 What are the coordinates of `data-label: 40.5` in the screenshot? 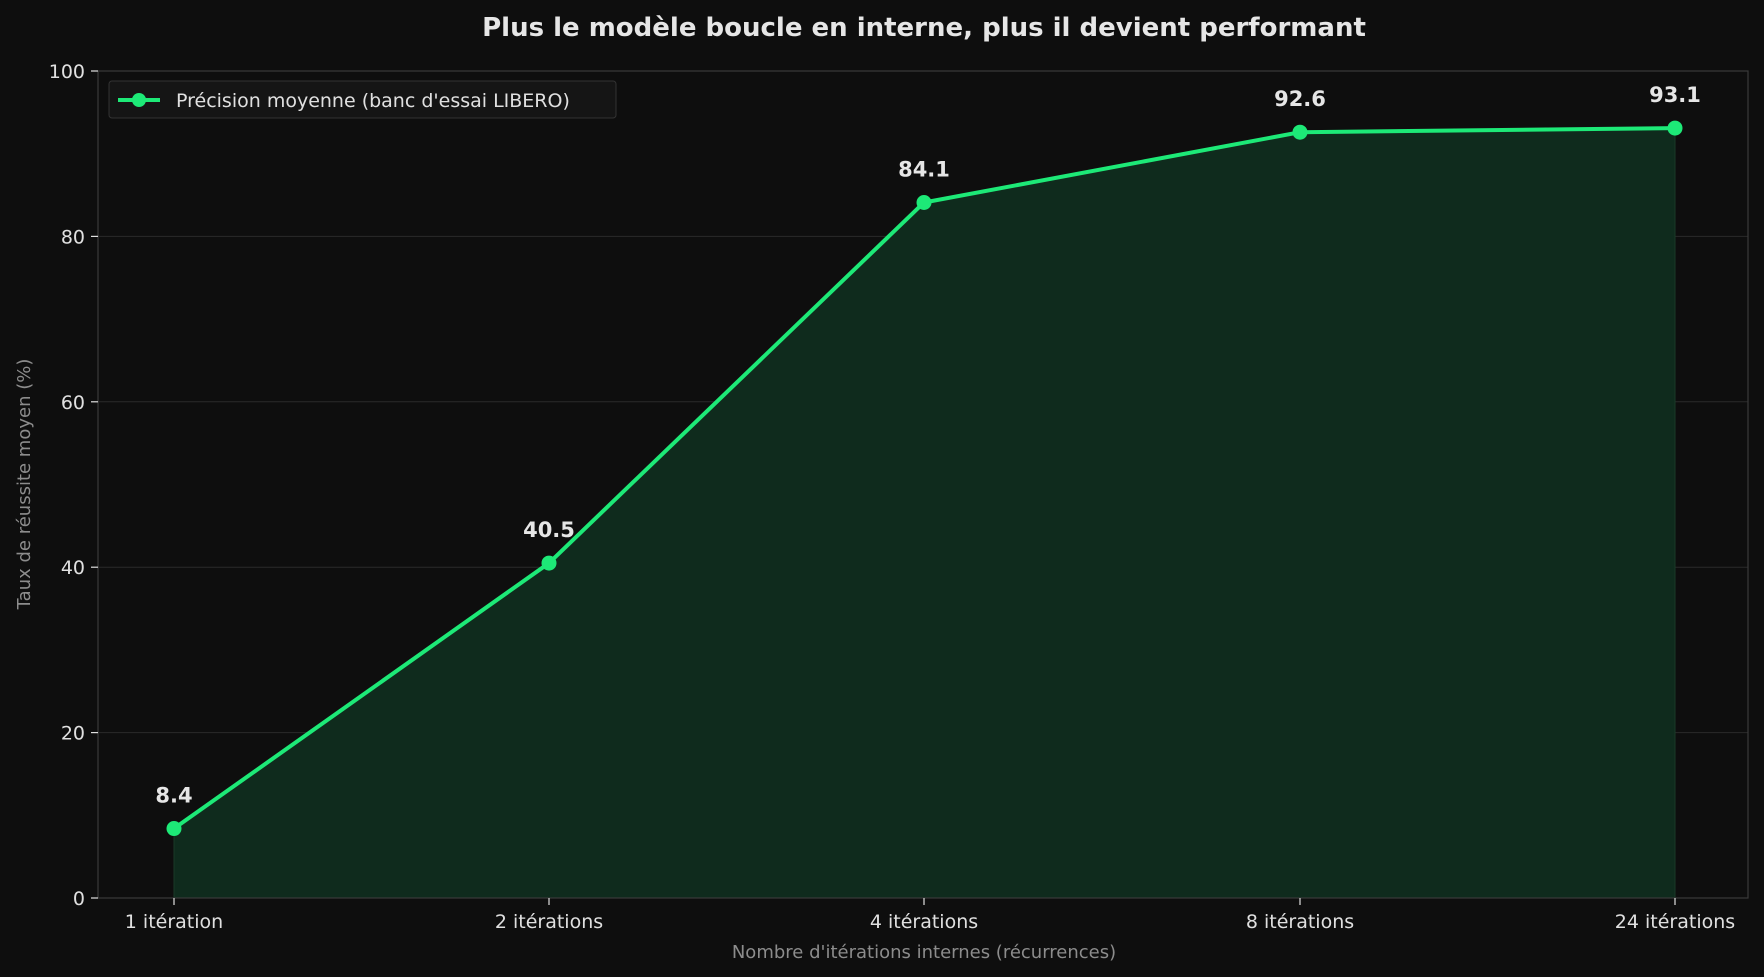 It's located at (549, 530).